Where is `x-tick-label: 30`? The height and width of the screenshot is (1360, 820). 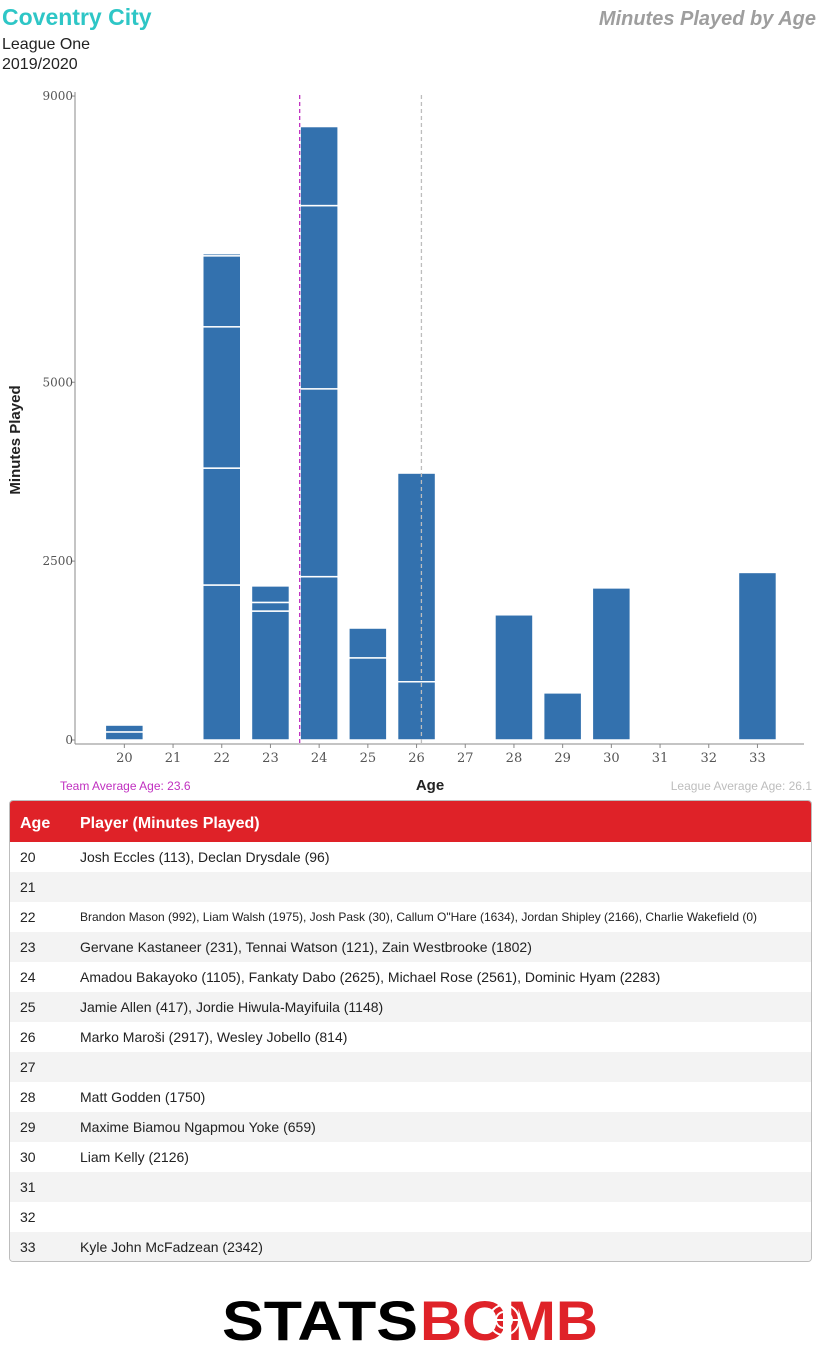 x-tick-label: 30 is located at coordinates (611, 758).